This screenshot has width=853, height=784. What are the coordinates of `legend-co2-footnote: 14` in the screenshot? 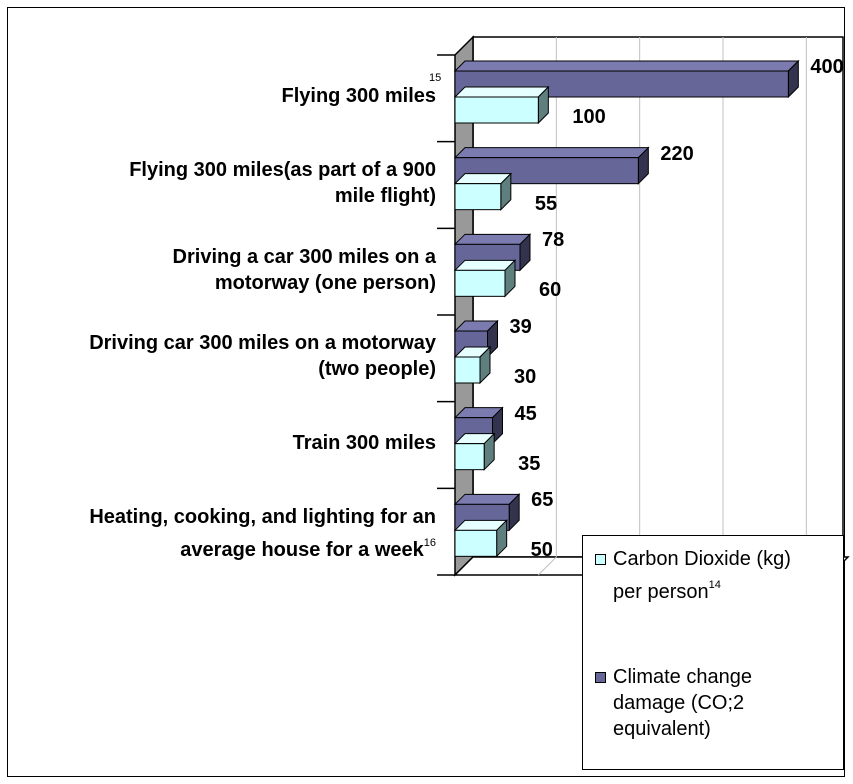 It's located at (714, 585).